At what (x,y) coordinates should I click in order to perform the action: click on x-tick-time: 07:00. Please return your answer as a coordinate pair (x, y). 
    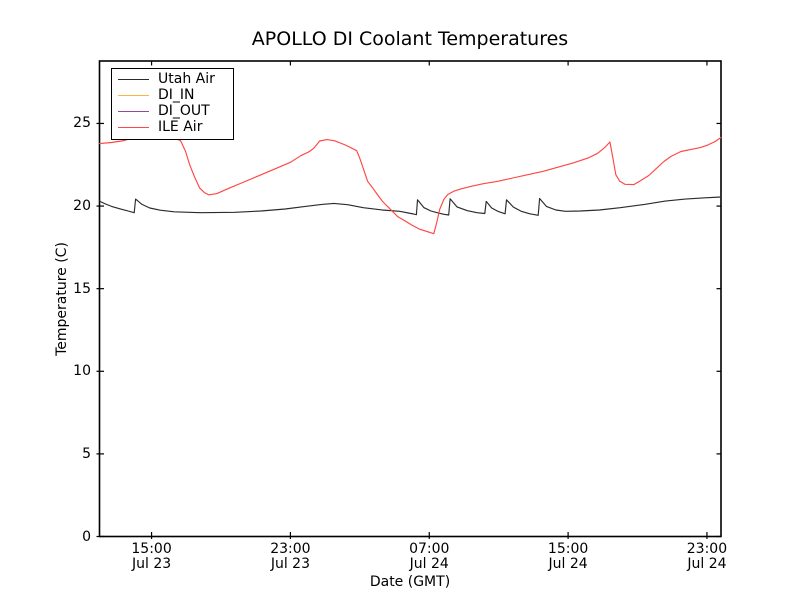
    Looking at the image, I should click on (429, 549).